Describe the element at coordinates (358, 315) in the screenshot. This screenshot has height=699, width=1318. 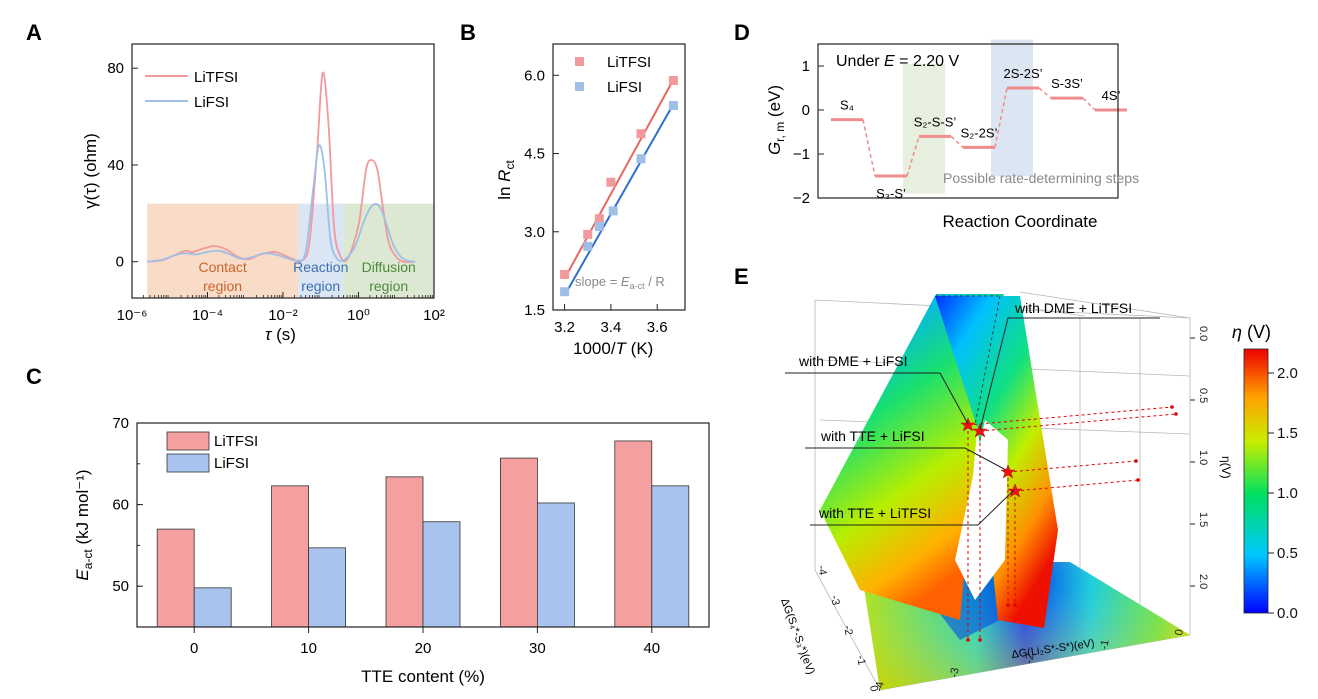
I see `x-tick-label: 10⁰` at that location.